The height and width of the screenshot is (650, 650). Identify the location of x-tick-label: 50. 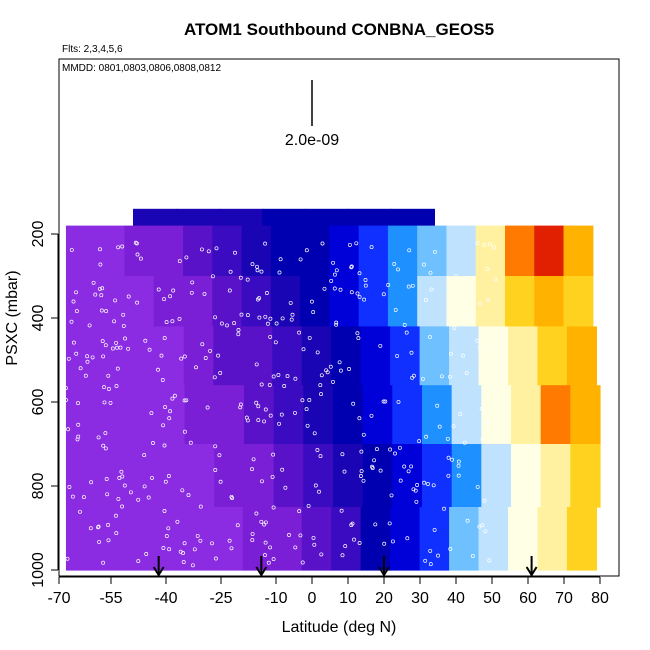
(492, 598).